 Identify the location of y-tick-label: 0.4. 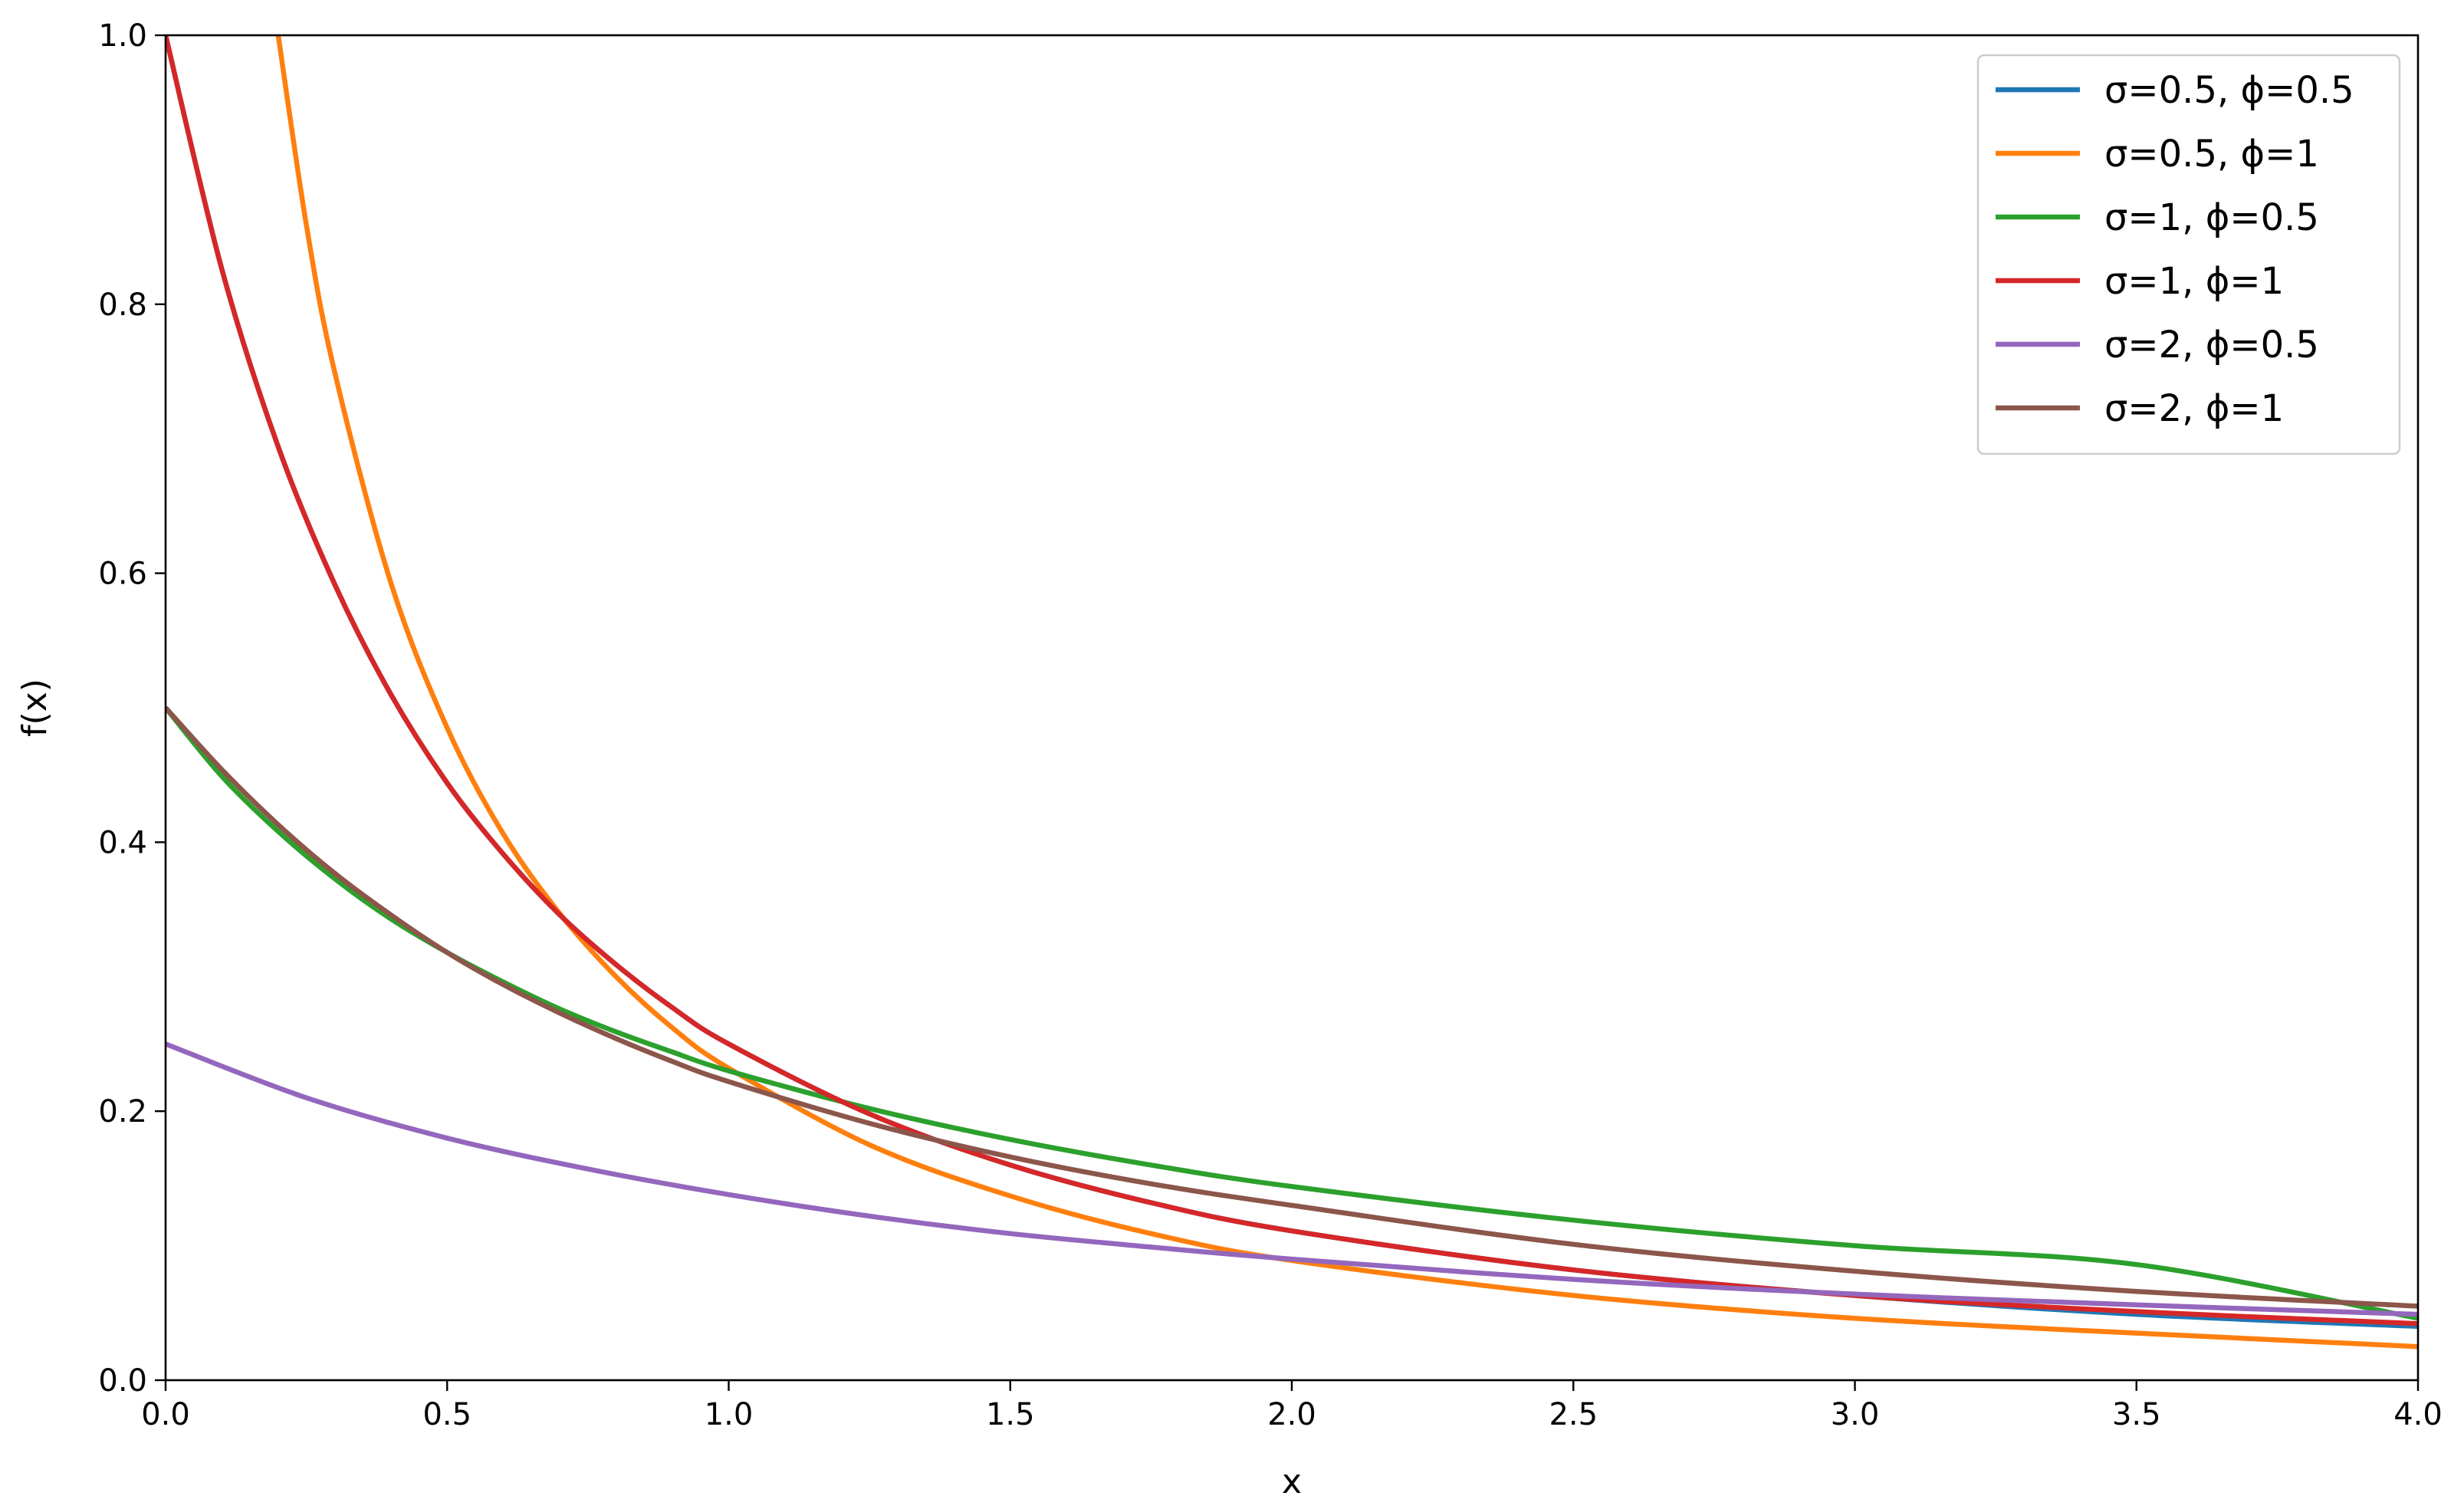
(122, 842).